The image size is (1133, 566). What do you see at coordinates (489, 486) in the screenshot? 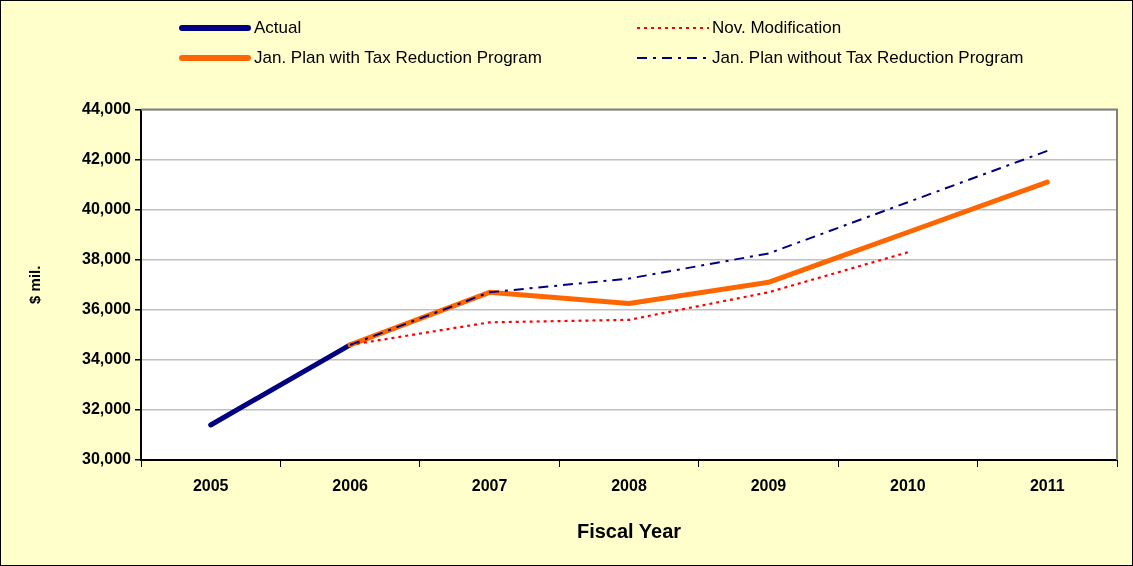
I see `x-tick-label: 2007` at bounding box center [489, 486].